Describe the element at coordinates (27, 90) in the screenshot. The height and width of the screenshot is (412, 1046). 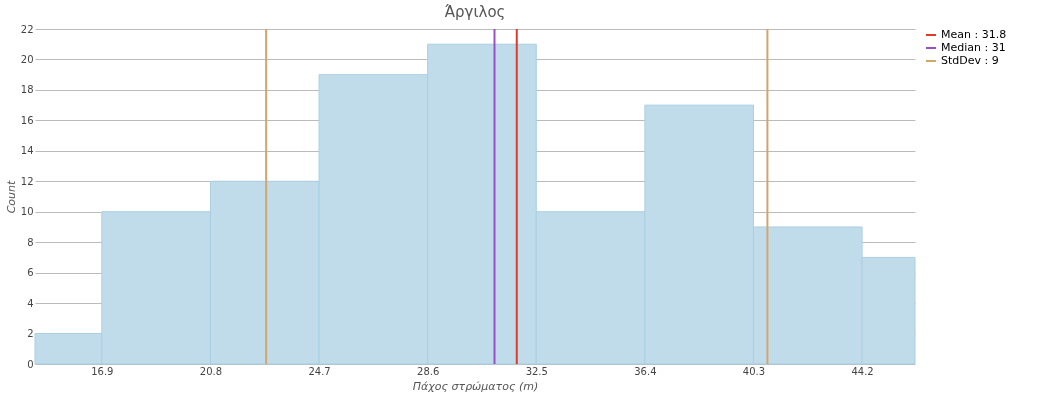
I see `y-tick-label: 18` at that location.